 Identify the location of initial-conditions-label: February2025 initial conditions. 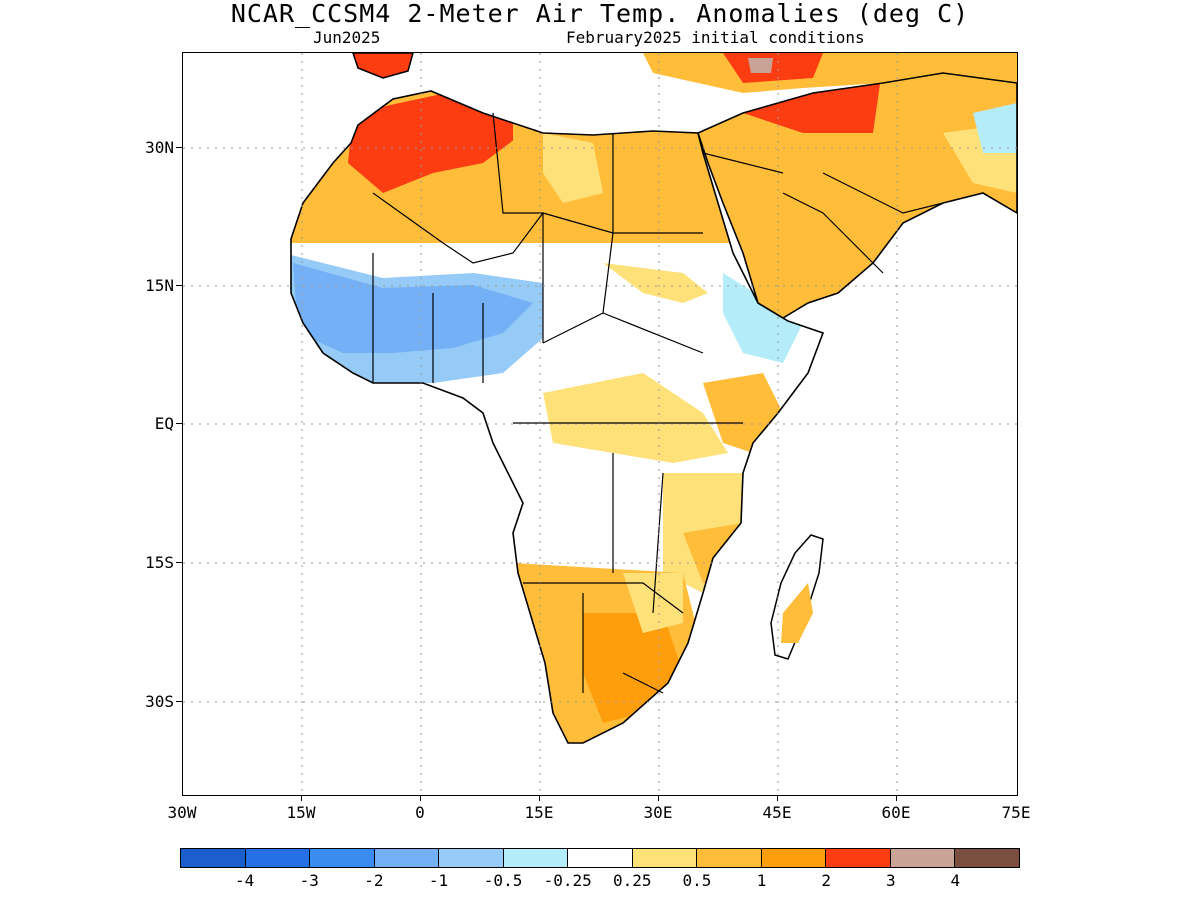
(715, 37).